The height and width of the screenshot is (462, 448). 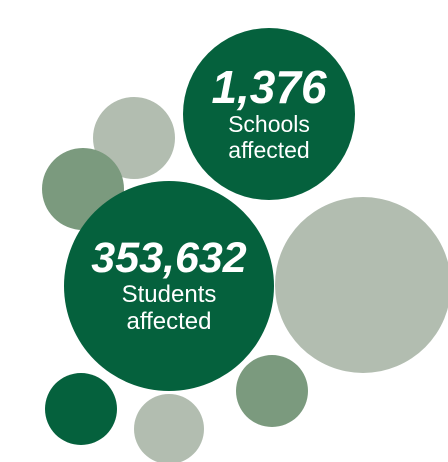 I want to click on students-count: 353,632, so click(x=169, y=257).